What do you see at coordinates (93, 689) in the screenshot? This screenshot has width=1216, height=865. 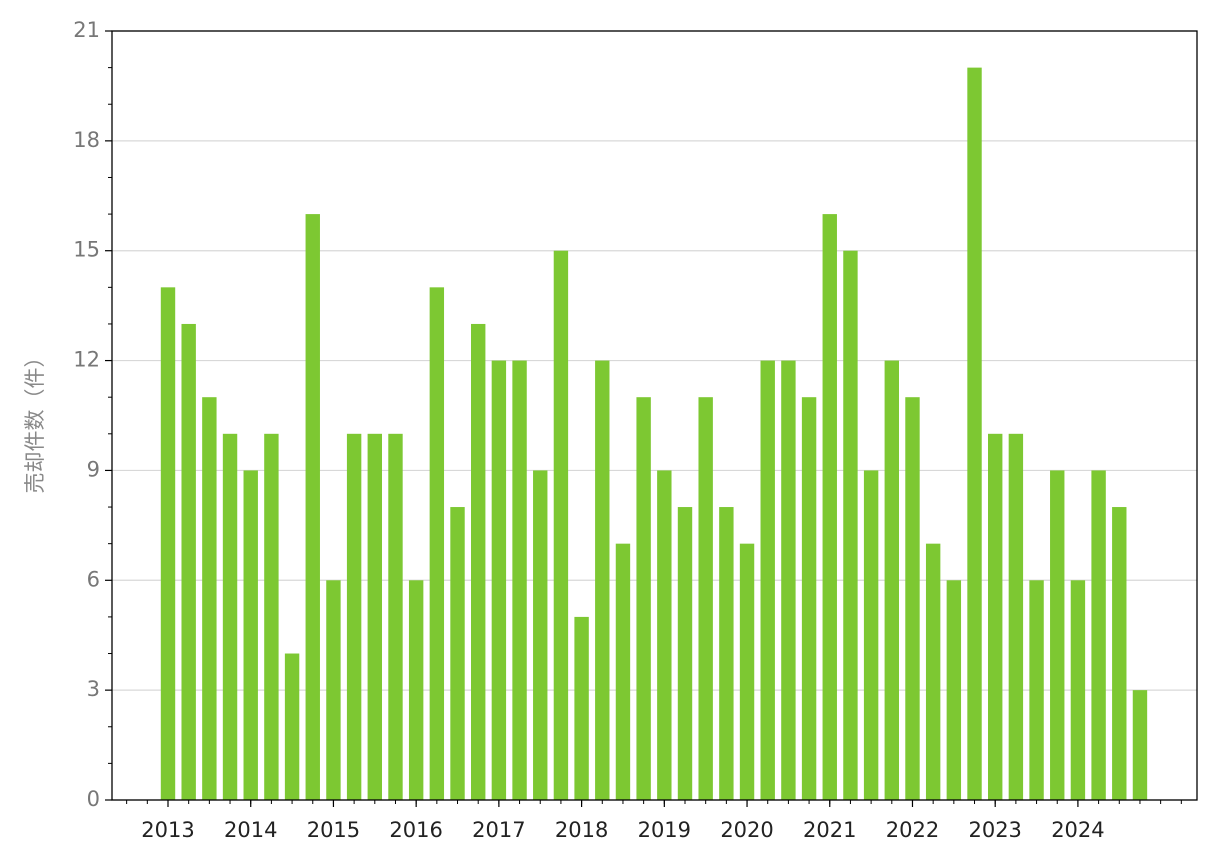 I see `y-tick-label: 3` at bounding box center [93, 689].